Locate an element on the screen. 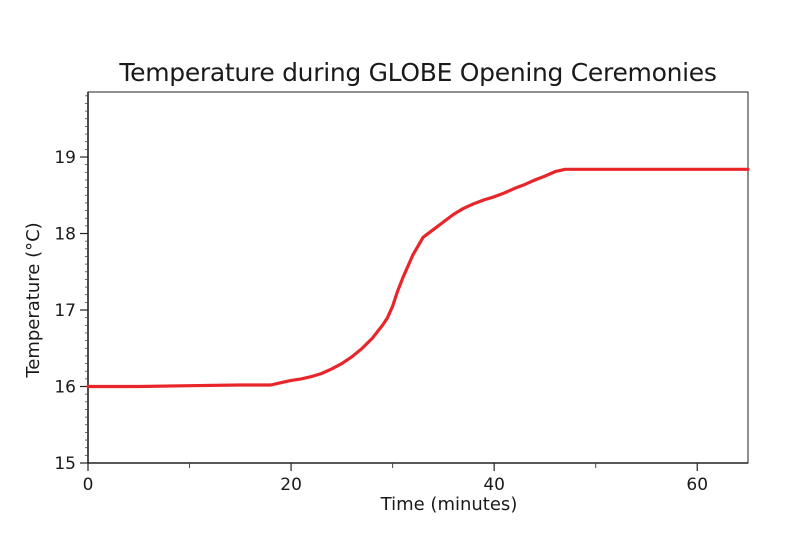 Image resolution: width=800 pixels, height=536 pixels. x-tick-label: 60 is located at coordinates (697, 485).